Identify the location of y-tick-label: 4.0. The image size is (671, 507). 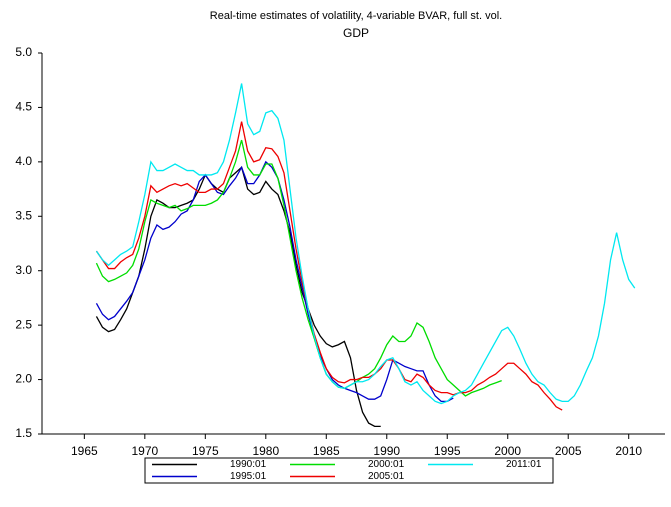
(23, 161).